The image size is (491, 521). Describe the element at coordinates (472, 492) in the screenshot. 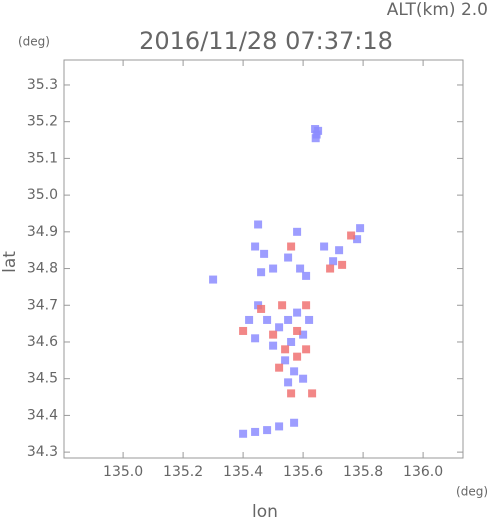

I see `x-unit: (deg)` at that location.